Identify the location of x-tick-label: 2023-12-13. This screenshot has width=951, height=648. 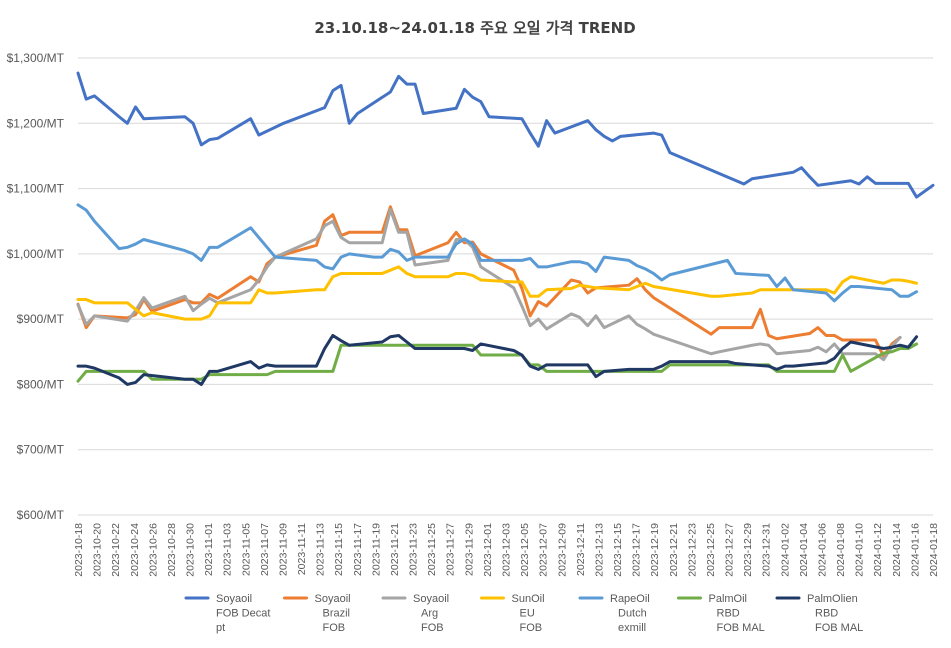
(599, 550).